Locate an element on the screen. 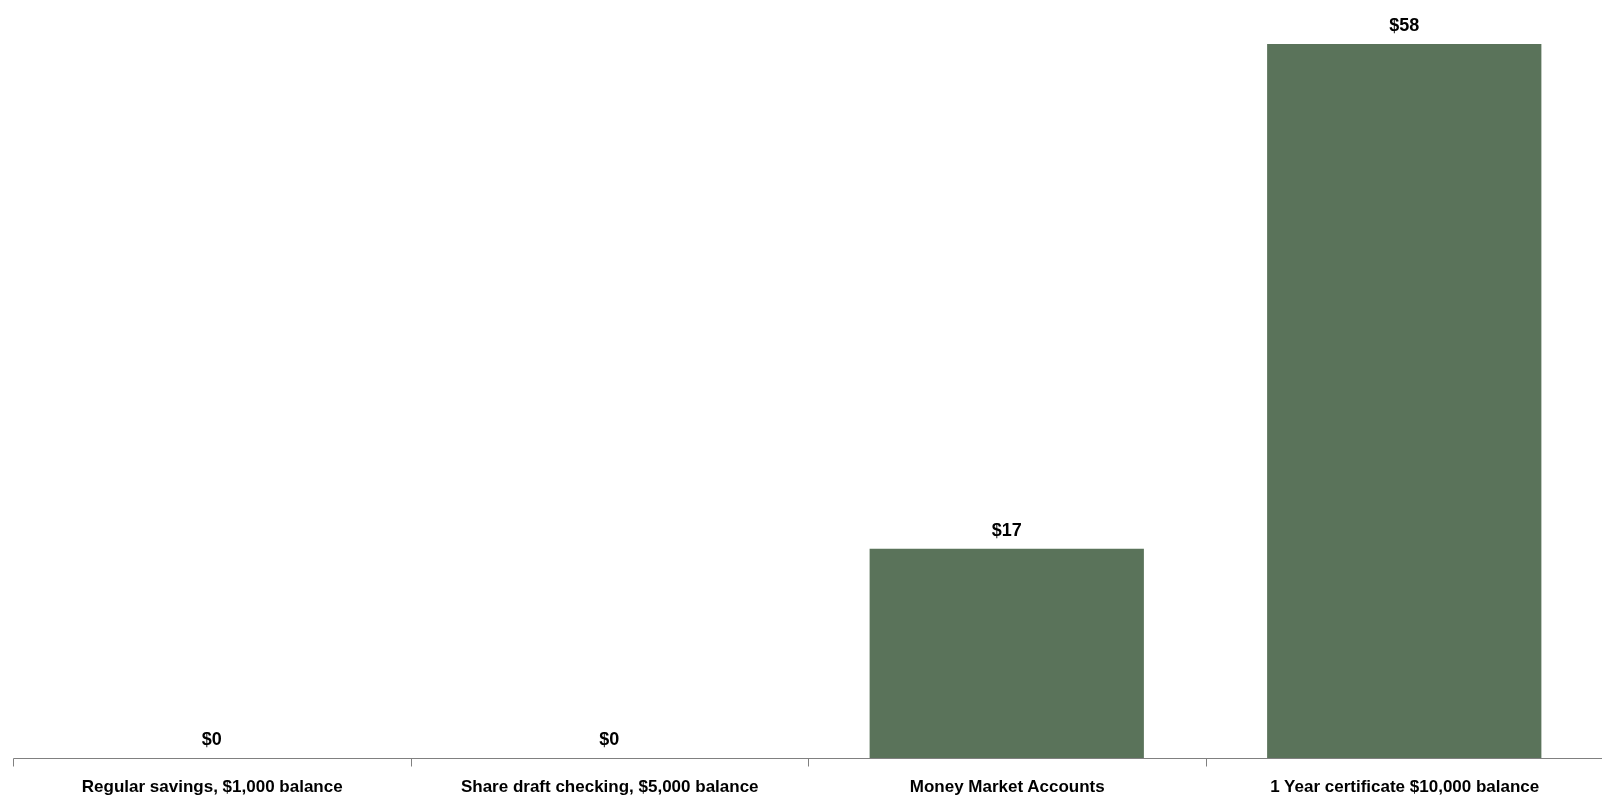 This screenshot has height=797, width=1602. x-tick-label: Money Market Accounts is located at coordinates (1007, 786).